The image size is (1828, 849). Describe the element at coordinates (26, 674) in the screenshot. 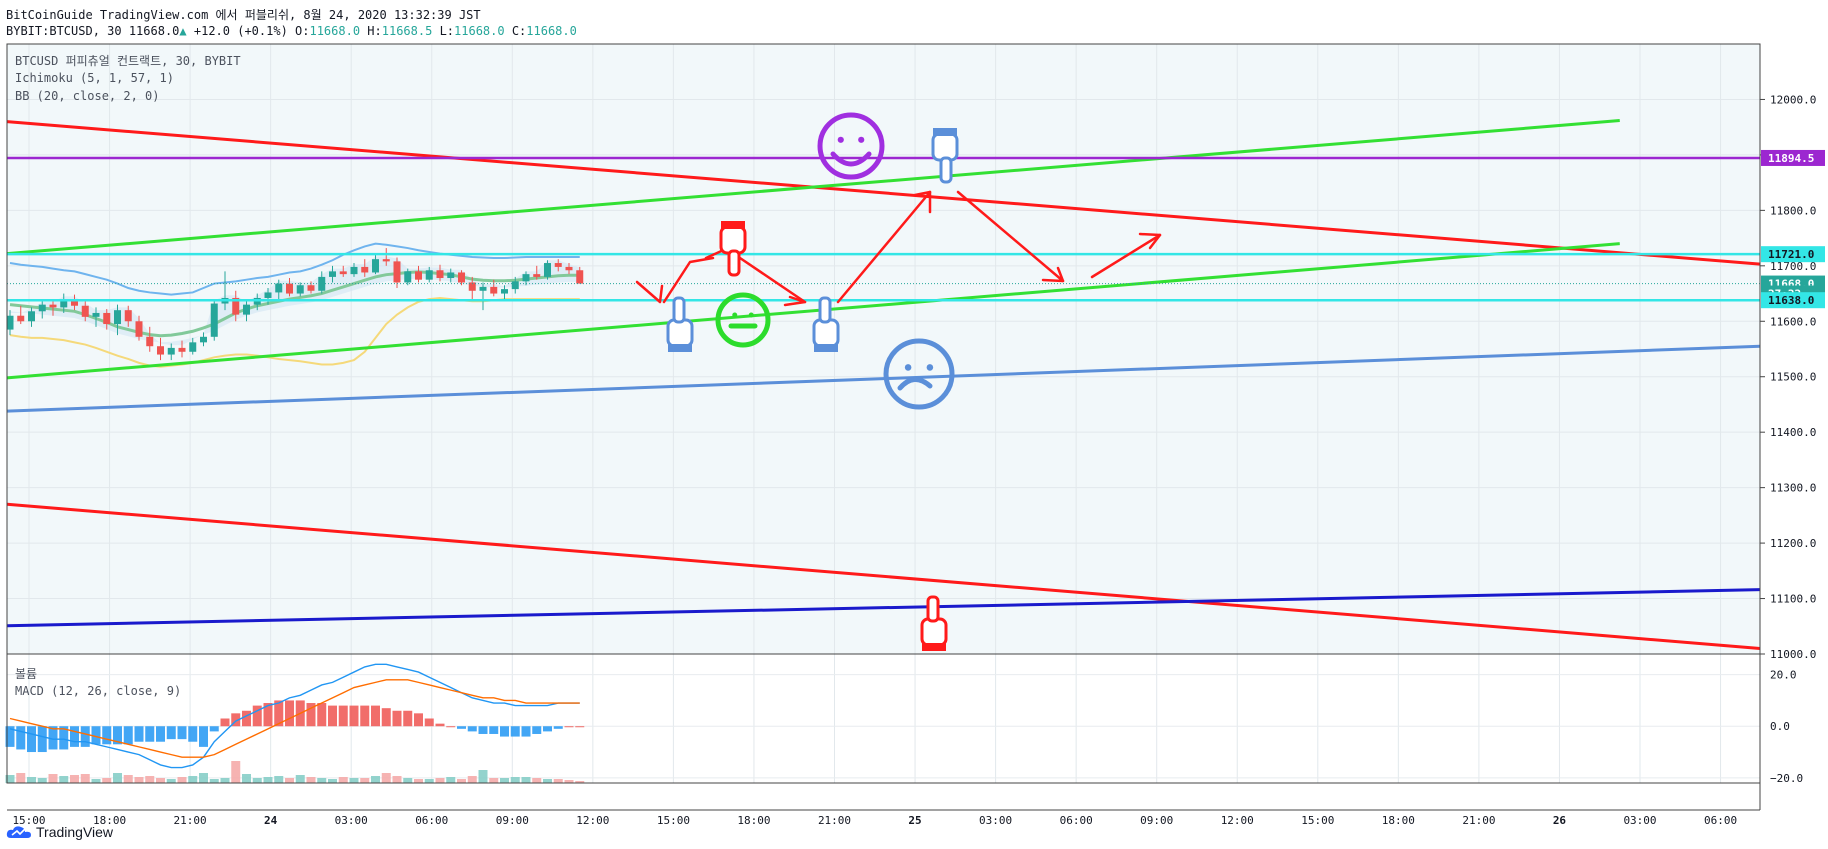

I see `legend-volume: 볼륨` at that location.